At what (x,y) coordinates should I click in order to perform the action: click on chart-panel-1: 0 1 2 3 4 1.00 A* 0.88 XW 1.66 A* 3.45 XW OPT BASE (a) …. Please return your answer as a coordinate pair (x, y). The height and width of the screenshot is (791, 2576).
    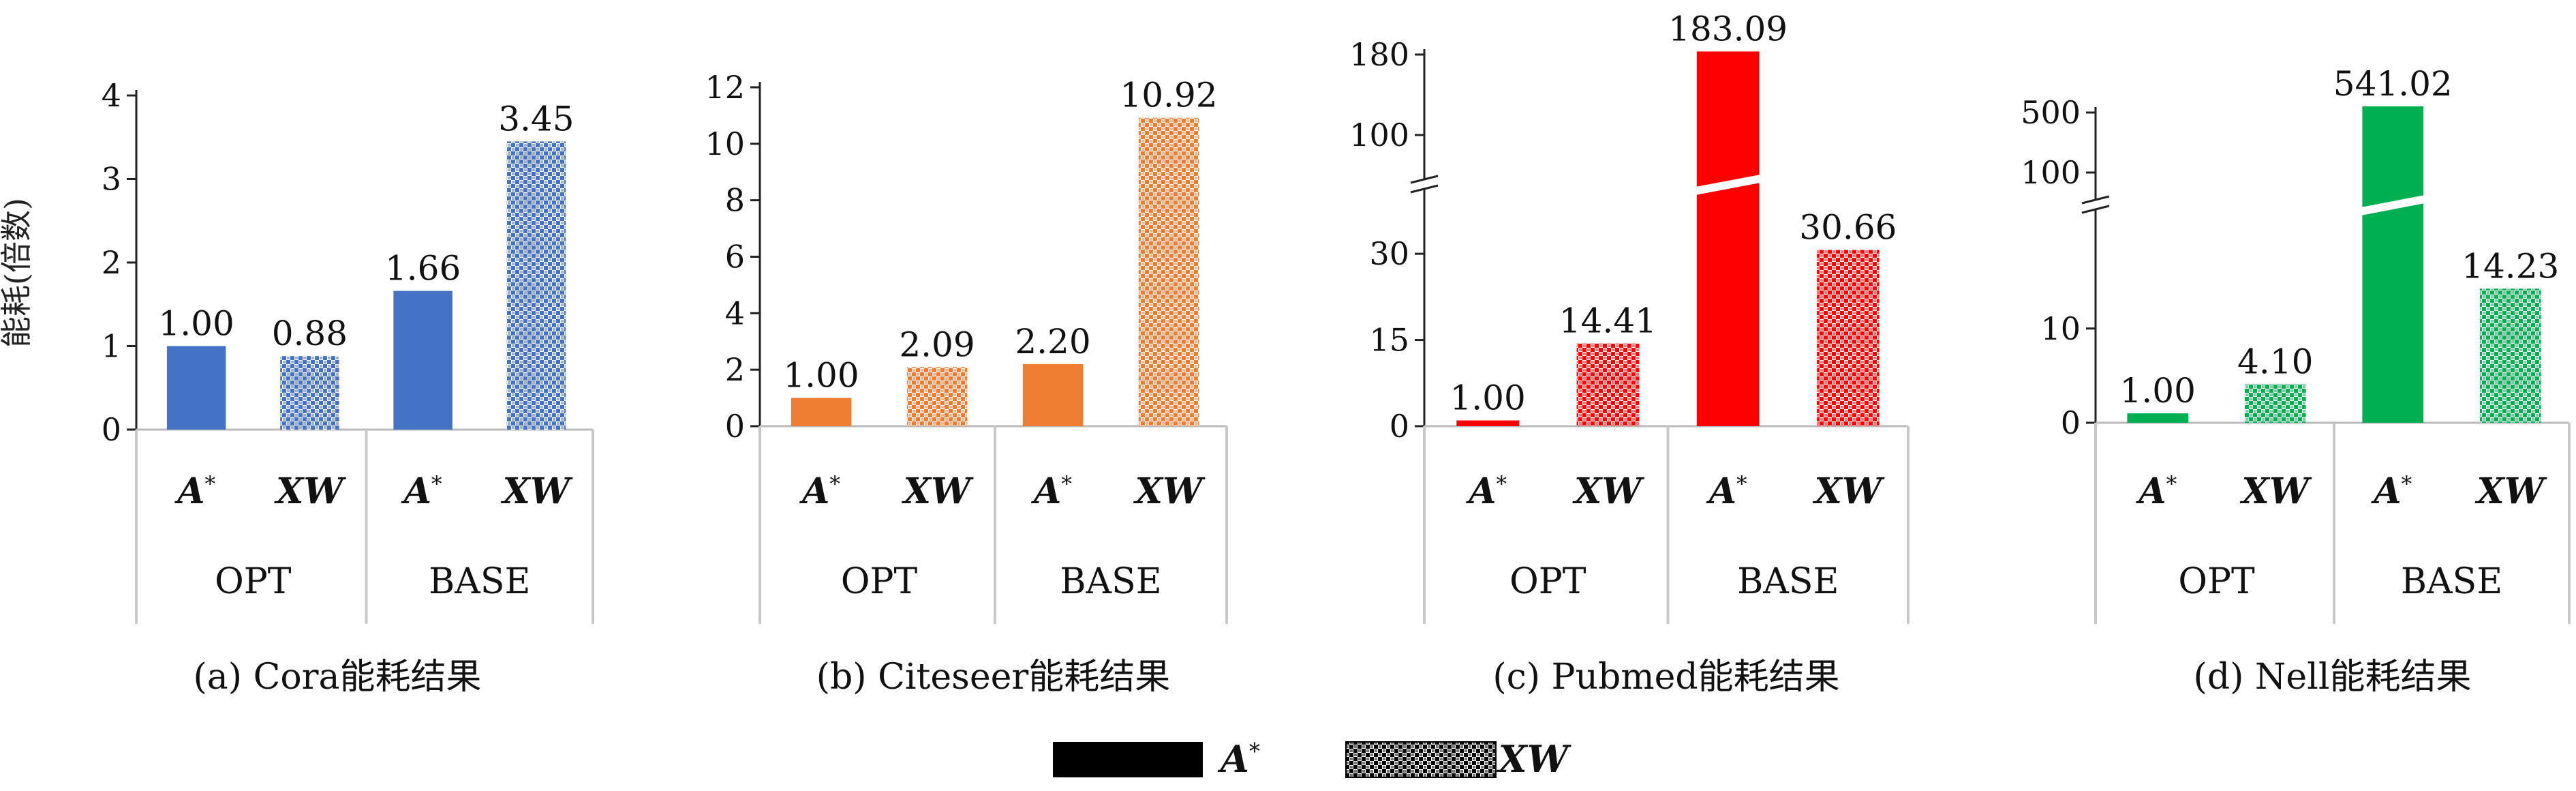
    Looking at the image, I should click on (348, 387).